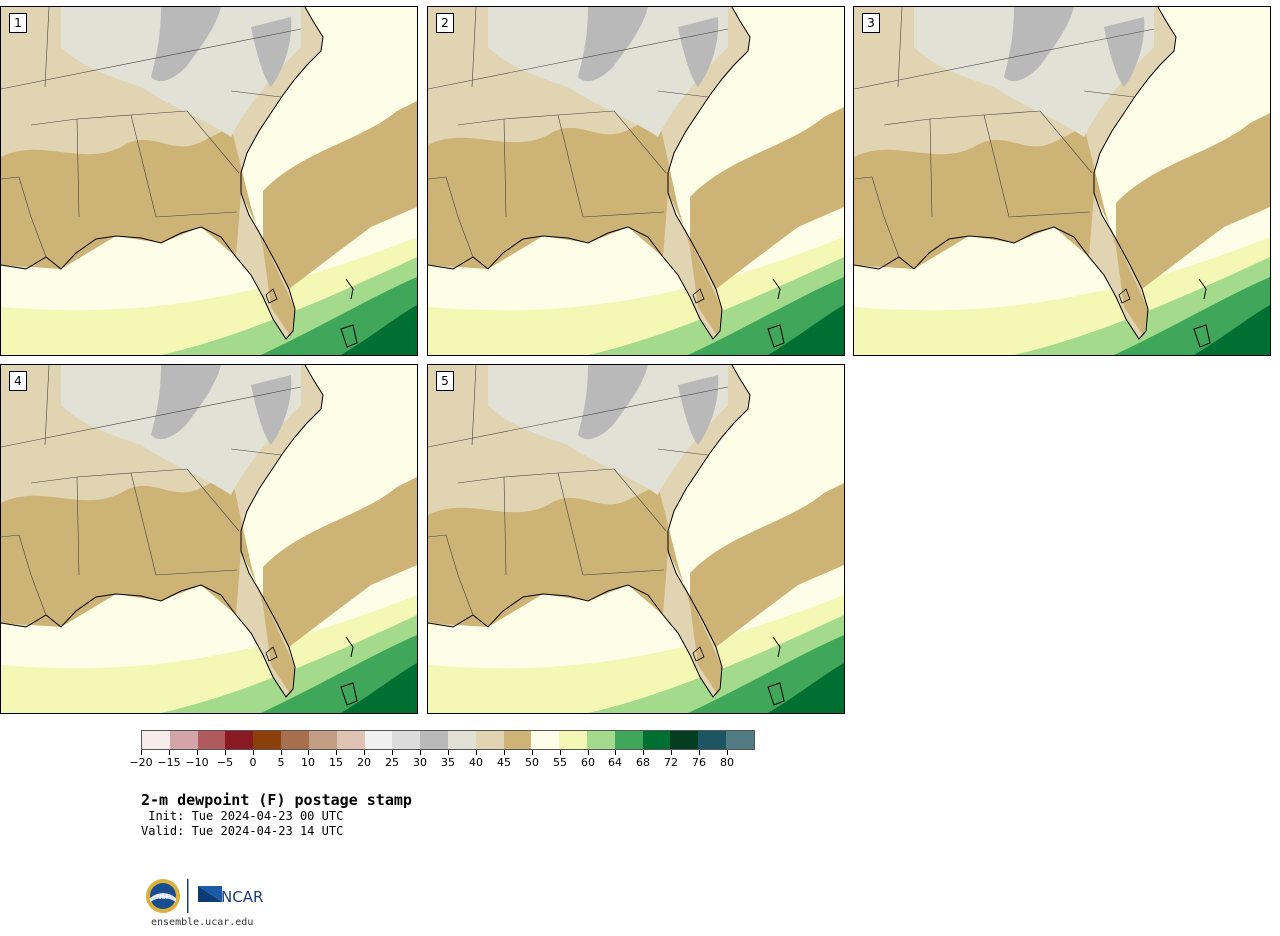 Image resolution: width=1280 pixels, height=936 pixels. Describe the element at coordinates (163, 897) in the screenshot. I see `nsf-logo-text: NSF` at that location.